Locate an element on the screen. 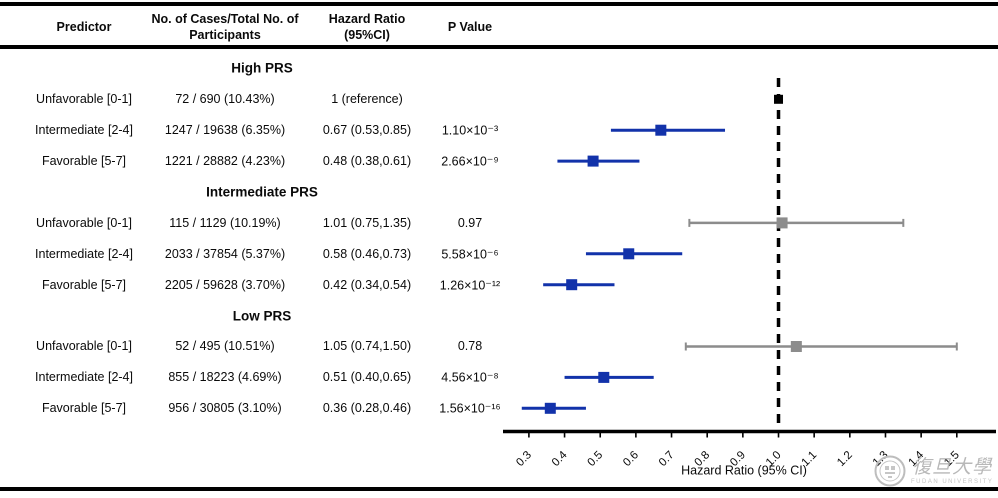  section-title: Intermediate PRS is located at coordinates (262, 192).